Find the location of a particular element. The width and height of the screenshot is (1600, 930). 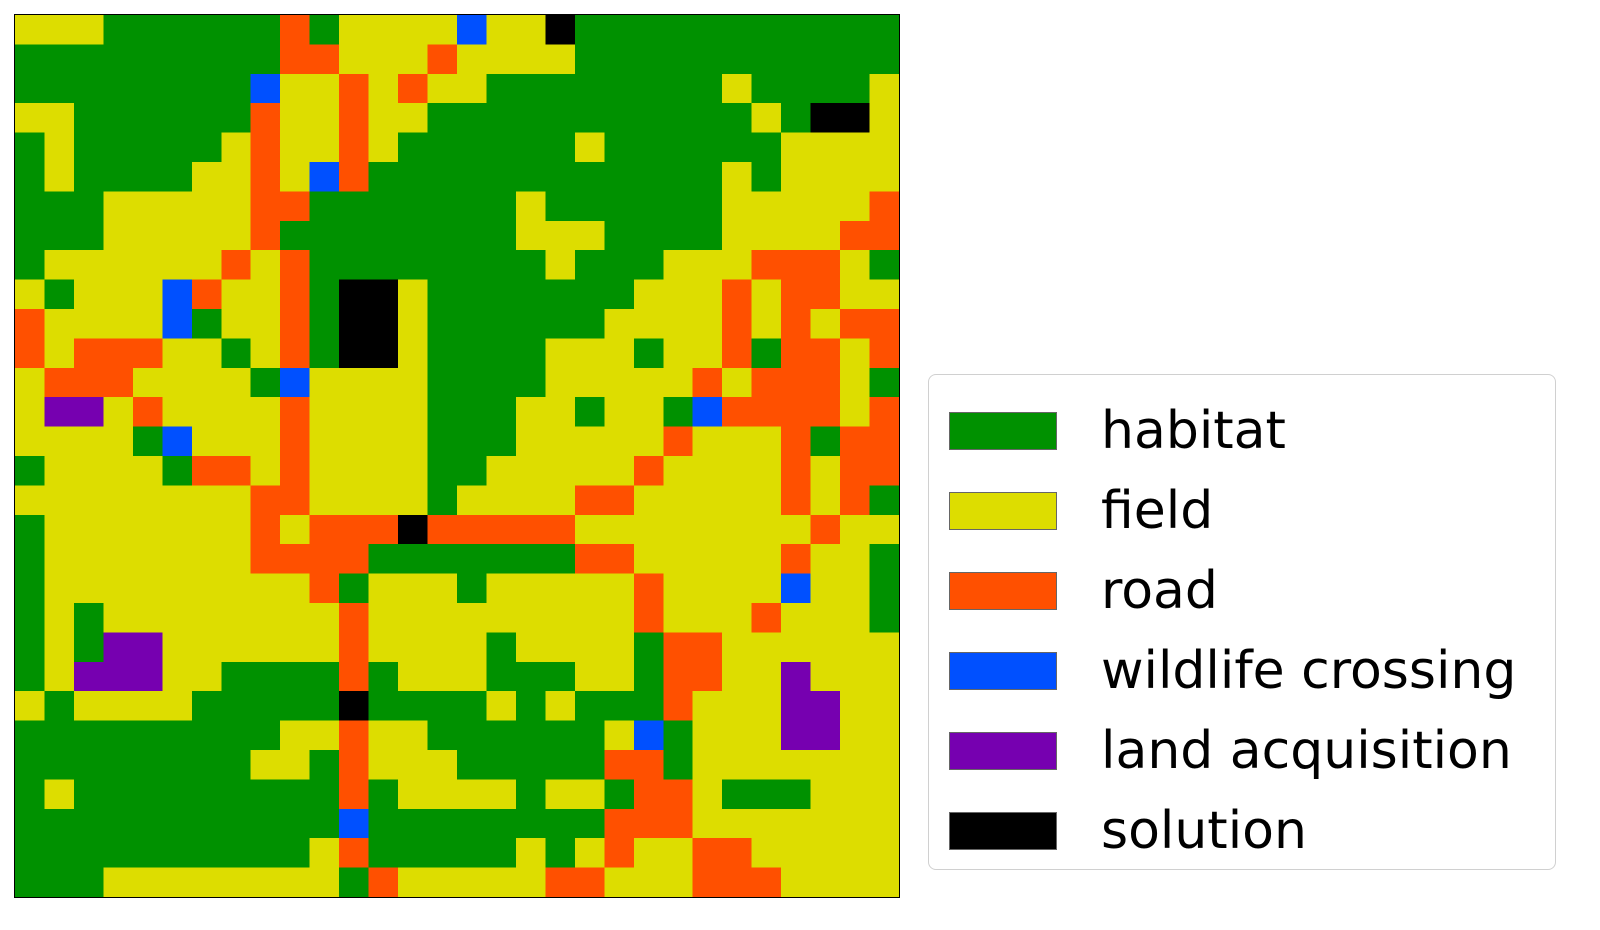

cell-wildlife-crossing is located at coordinates (472, 30).